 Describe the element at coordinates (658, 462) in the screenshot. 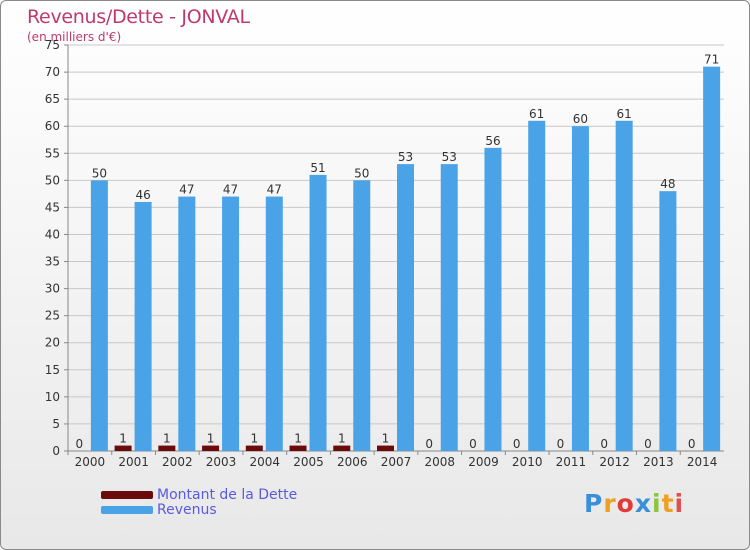

I see `x-tick-label: 2013` at that location.